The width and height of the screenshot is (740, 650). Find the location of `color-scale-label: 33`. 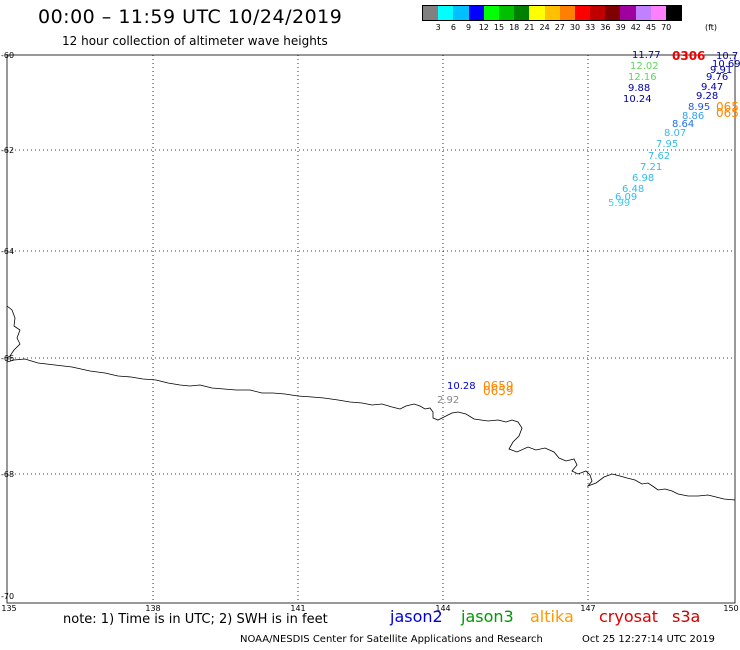

color-scale-label: 33 is located at coordinates (590, 27).